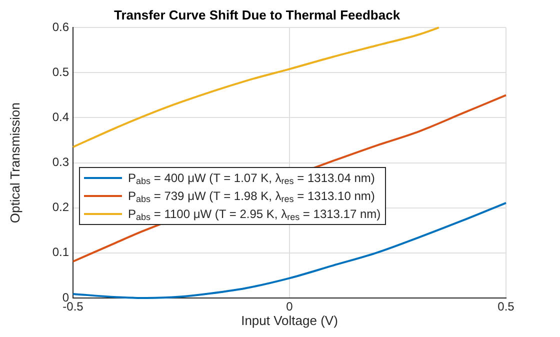 The image size is (560, 337). What do you see at coordinates (61, 117) in the screenshot?
I see `y-tick-label: 0.4` at bounding box center [61, 117].